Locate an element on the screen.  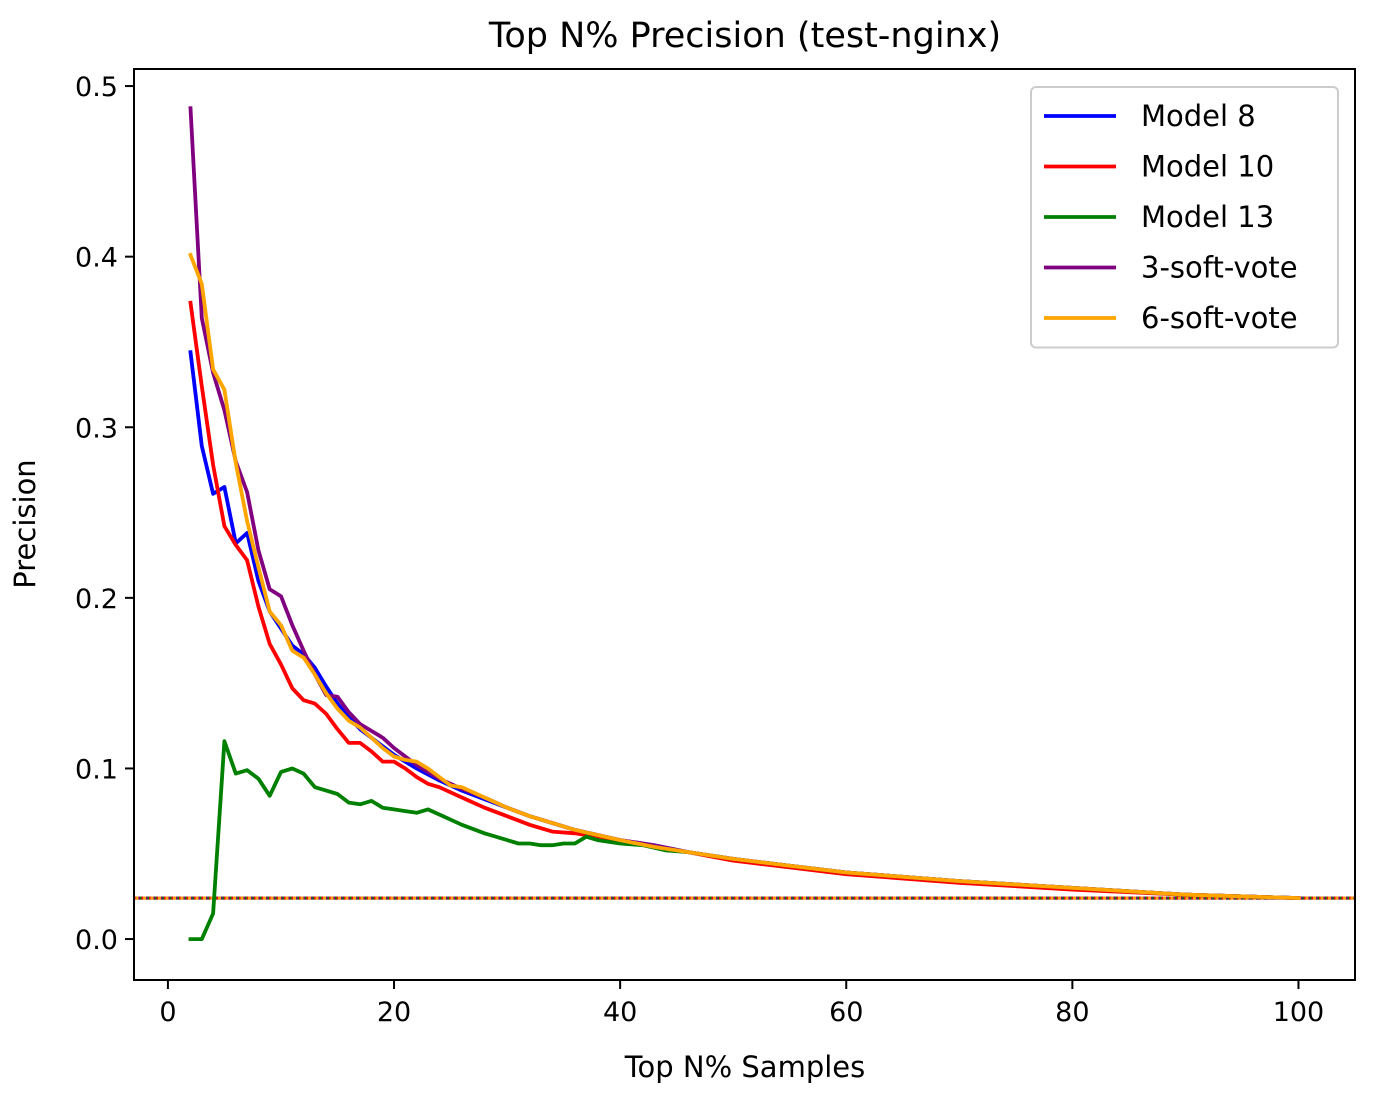
legend-label: Model 10 is located at coordinates (1207, 167).